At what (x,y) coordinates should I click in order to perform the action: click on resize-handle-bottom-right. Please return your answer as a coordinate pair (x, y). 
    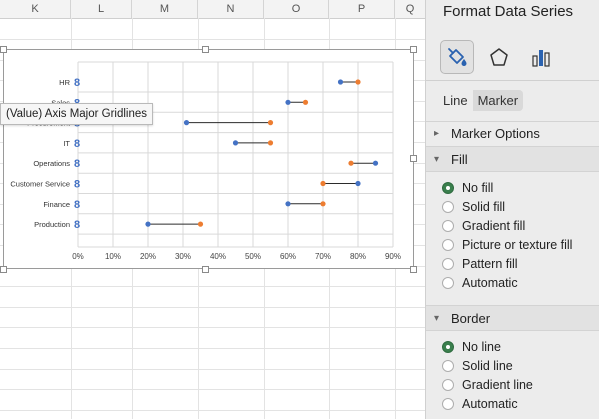
    Looking at the image, I should click on (413, 269).